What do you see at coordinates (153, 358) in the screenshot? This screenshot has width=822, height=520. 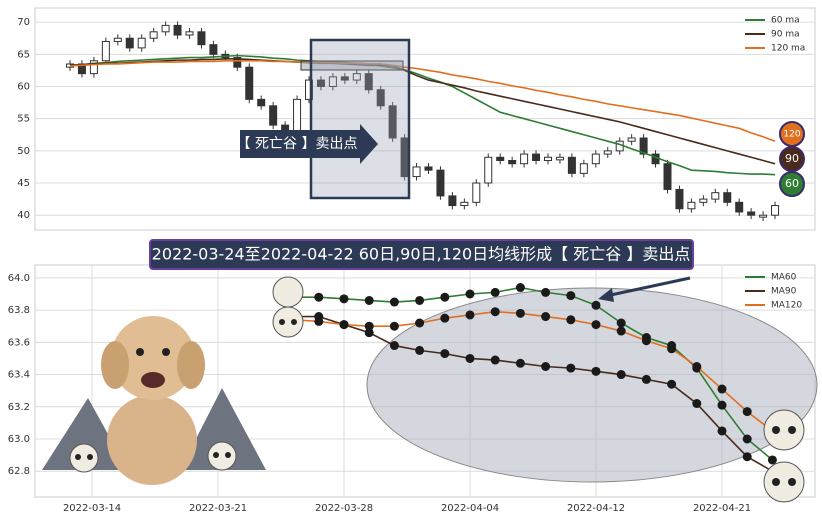 I see `dog-head` at bounding box center [153, 358].